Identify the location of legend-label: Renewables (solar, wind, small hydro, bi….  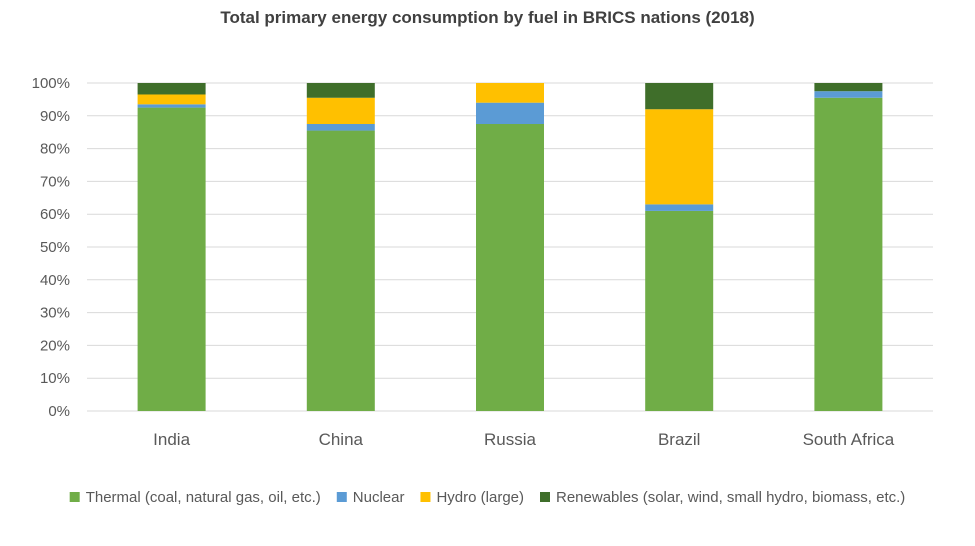
(730, 497).